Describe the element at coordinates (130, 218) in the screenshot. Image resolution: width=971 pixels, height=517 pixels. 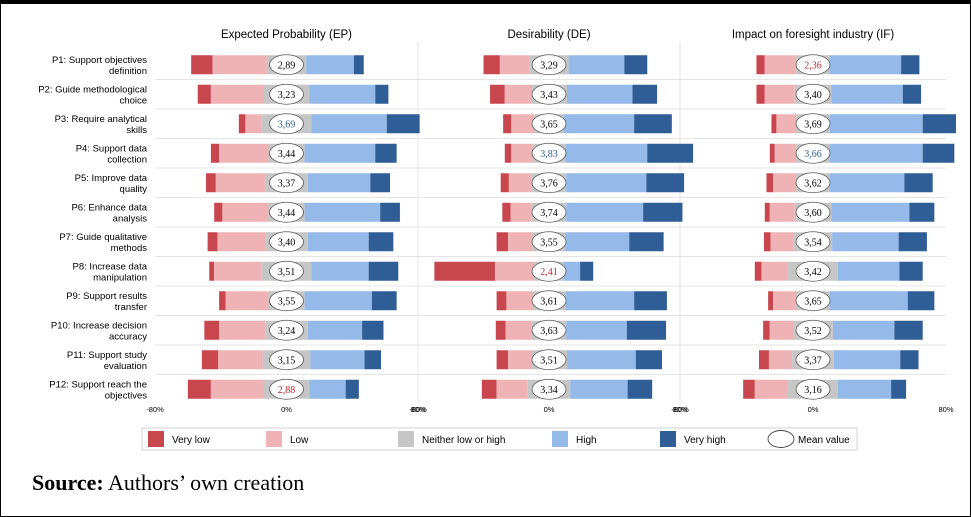
I see `category-label: analysis` at that location.